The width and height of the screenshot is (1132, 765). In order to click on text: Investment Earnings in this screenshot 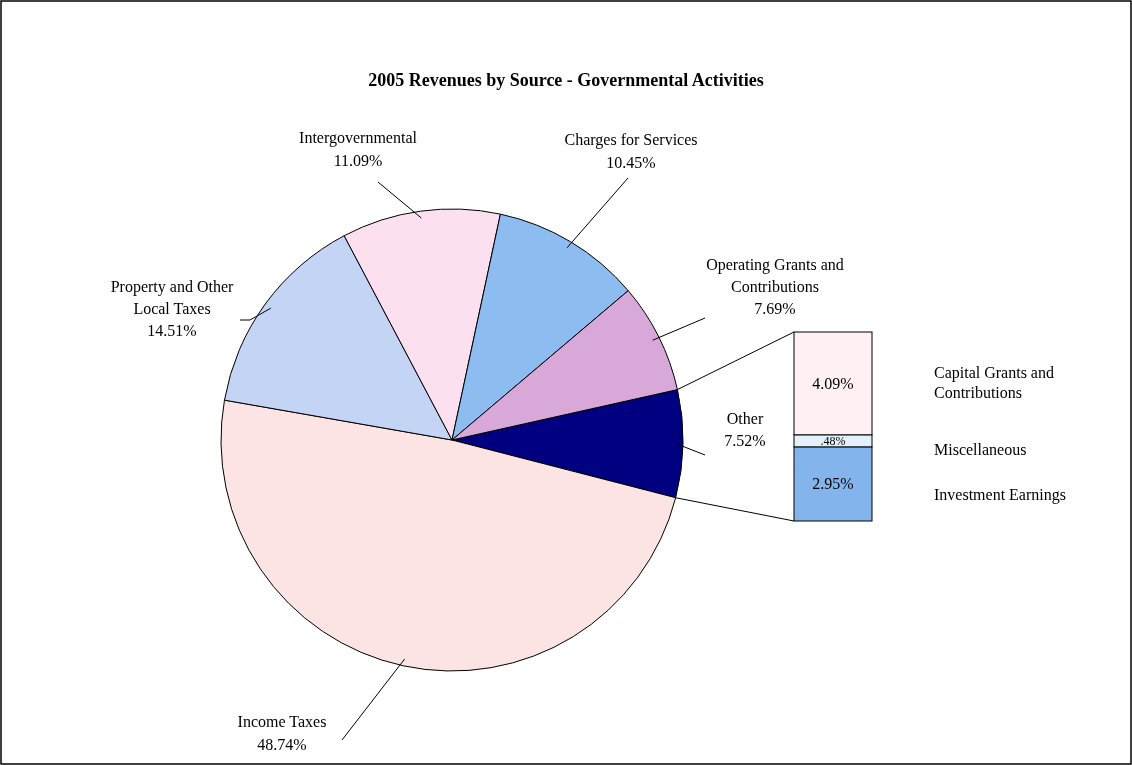, I will do `click(1000, 495)`.